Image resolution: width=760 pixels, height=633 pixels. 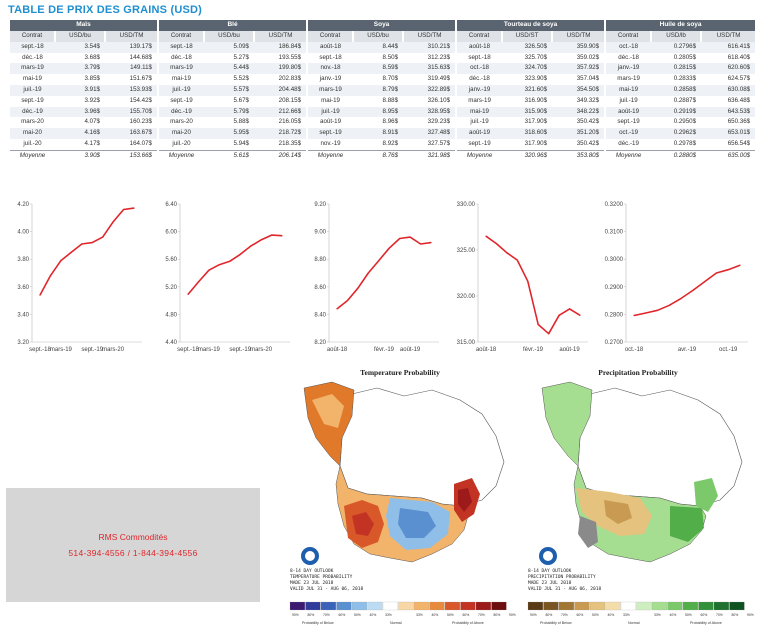 What do you see at coordinates (131, 133) in the screenshot?
I see `table-cell: 163.67$` at bounding box center [131, 133].